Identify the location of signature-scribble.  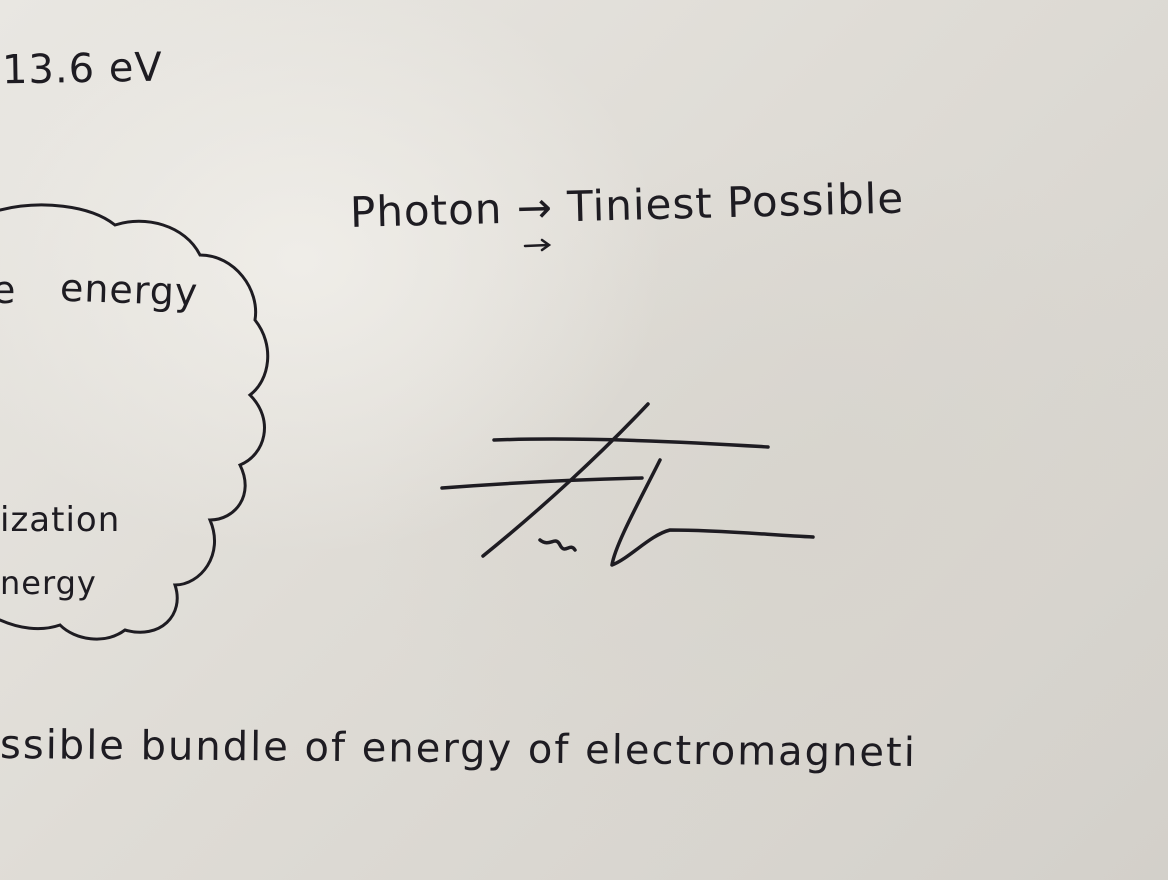
(627, 484).